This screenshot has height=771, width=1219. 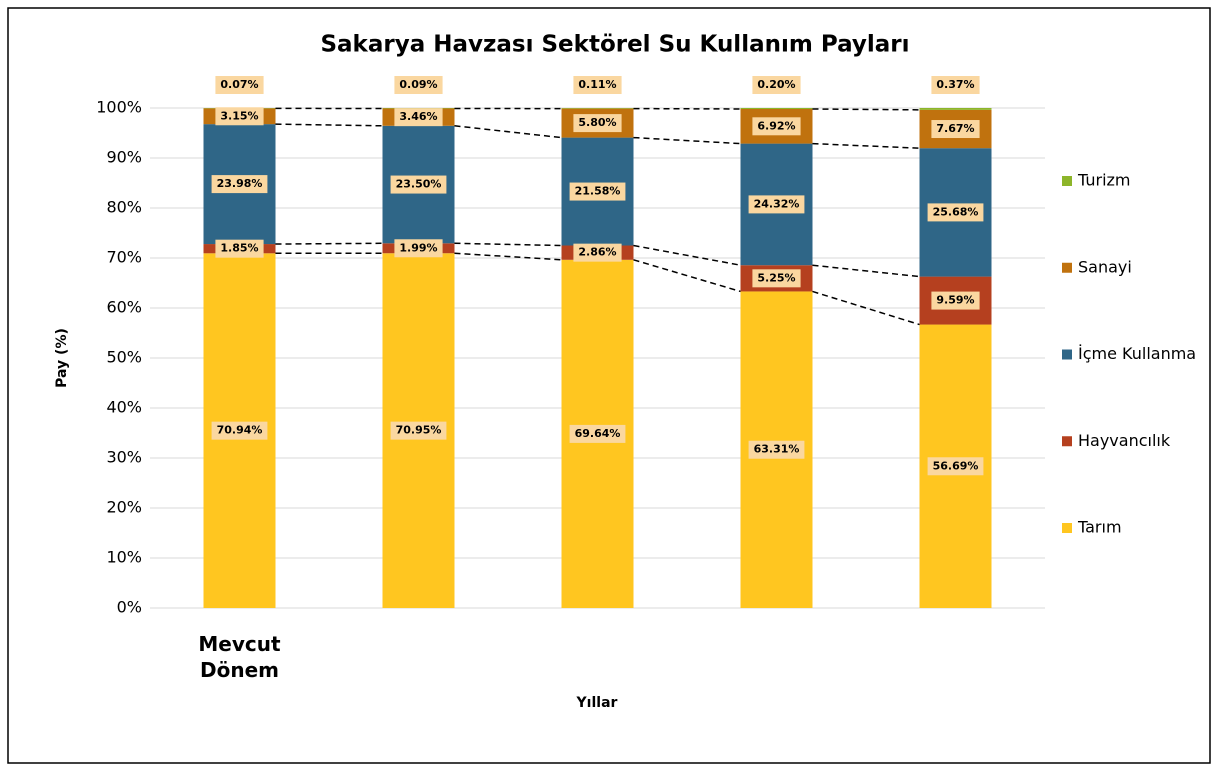 I want to click on value-label: 23.98%, so click(x=240, y=183).